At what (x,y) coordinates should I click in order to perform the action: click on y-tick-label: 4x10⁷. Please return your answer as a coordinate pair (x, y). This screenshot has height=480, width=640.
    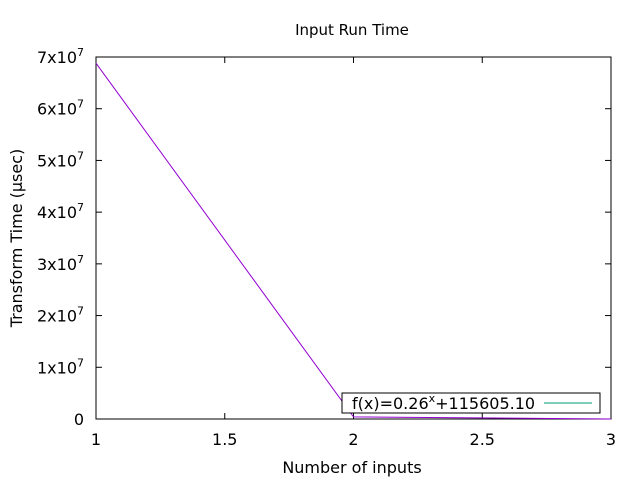
    Looking at the image, I should click on (60, 211).